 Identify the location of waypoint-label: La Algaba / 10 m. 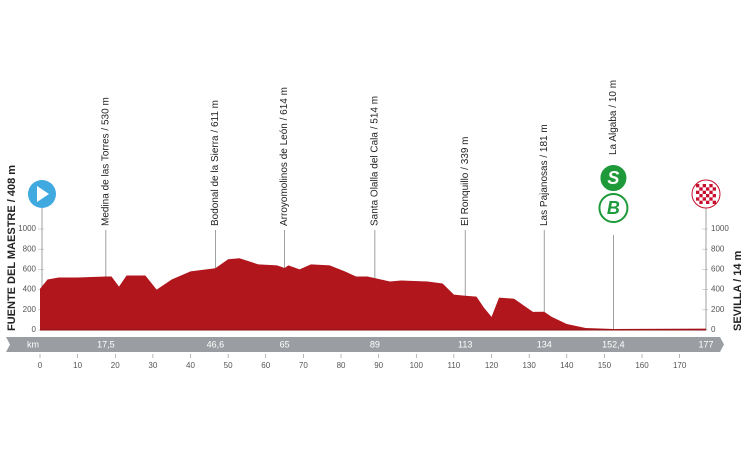
(613, 117).